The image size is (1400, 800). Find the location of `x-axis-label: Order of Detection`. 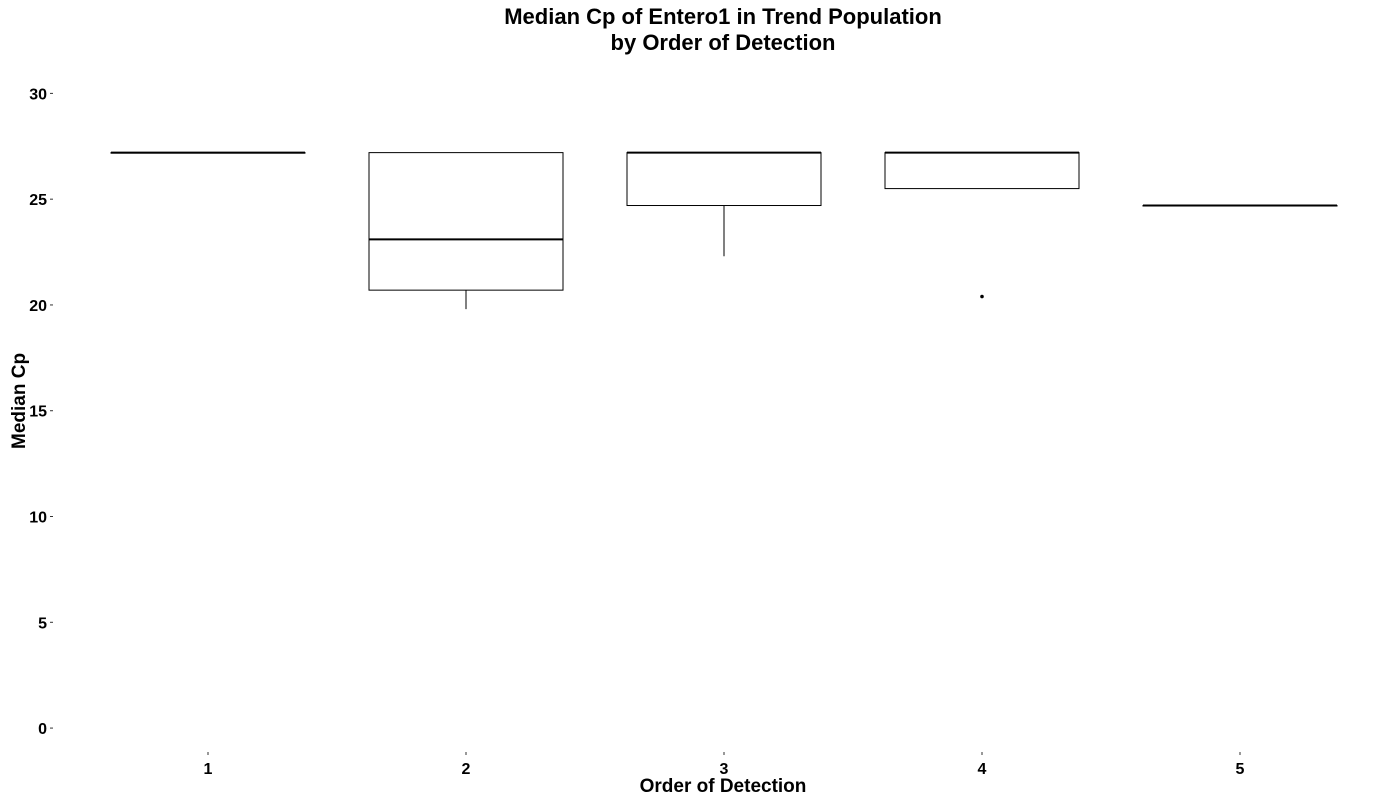

x-axis-label: Order of Detection is located at coordinates (723, 786).